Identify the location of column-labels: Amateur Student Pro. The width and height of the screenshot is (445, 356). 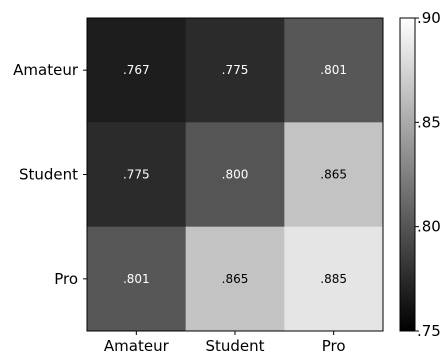
(225, 343).